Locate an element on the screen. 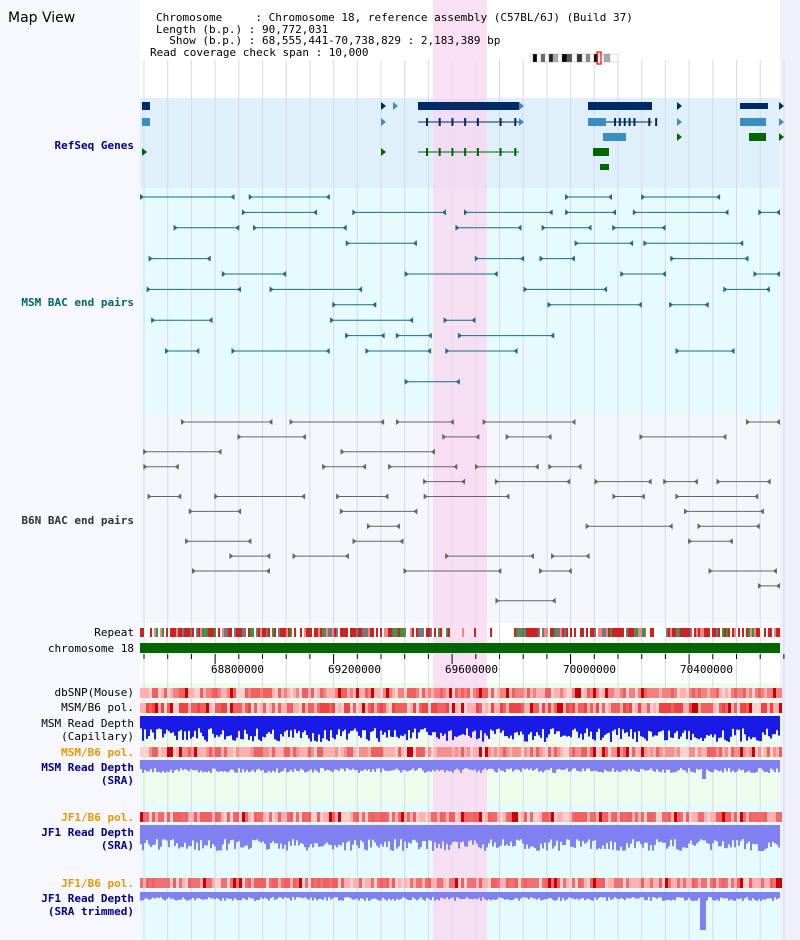 The width and height of the screenshot is (800, 940). track-label-msm-bac: MSM BAC end pairs is located at coordinates (77, 302).